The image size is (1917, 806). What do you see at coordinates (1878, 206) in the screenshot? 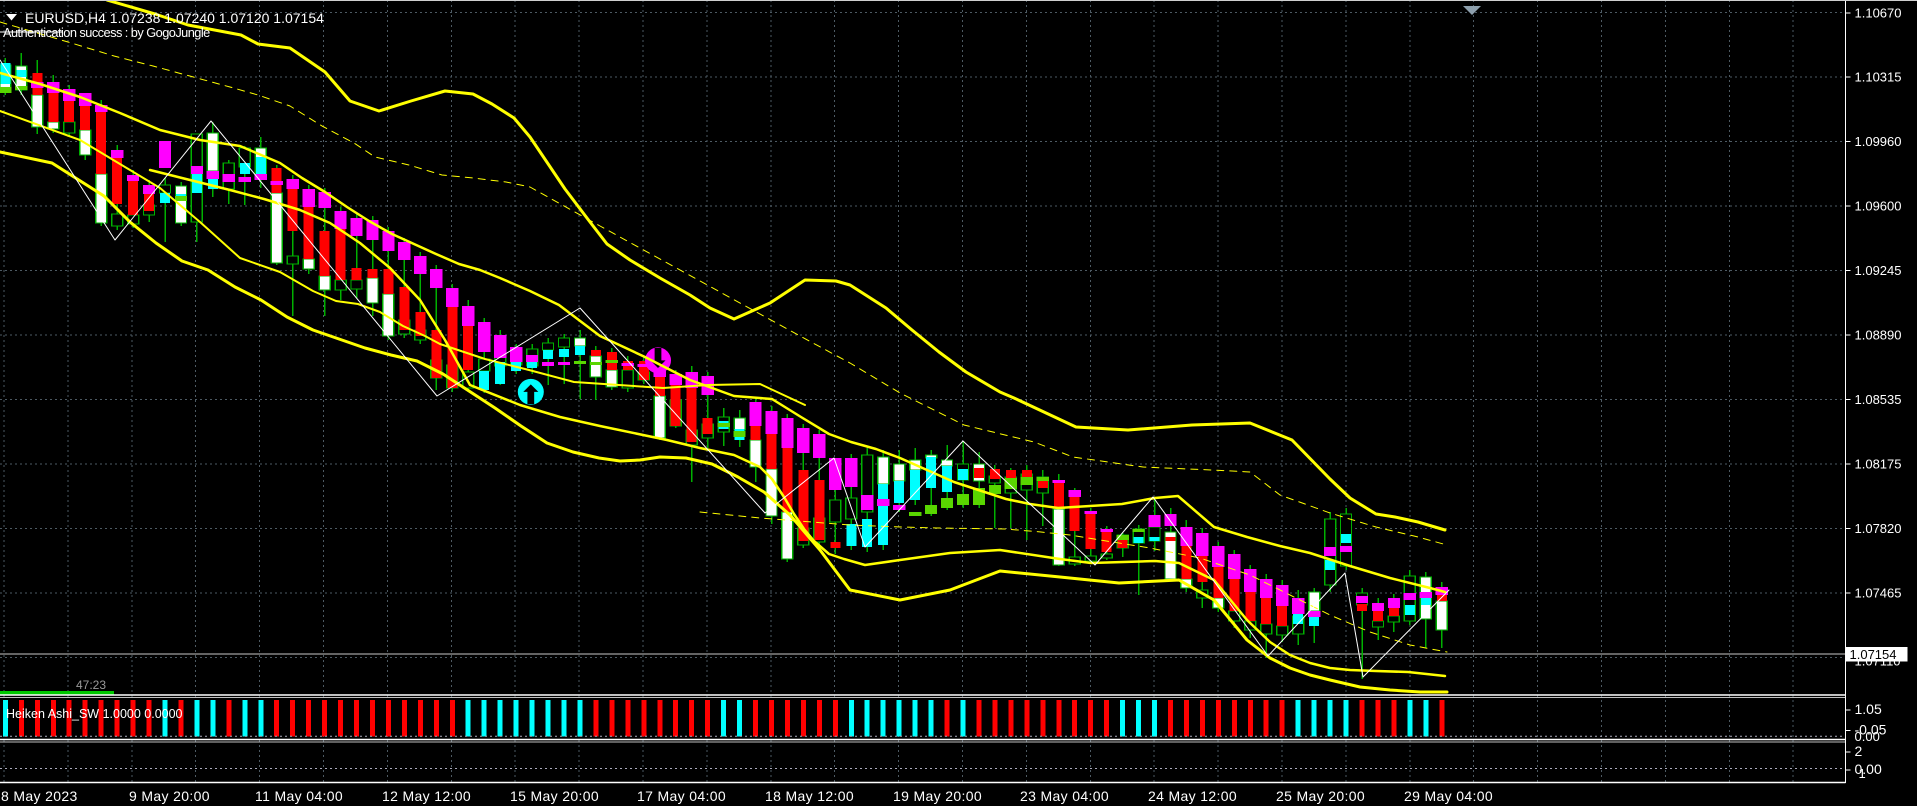
I see `svg-text: 1.09600` at bounding box center [1878, 206].